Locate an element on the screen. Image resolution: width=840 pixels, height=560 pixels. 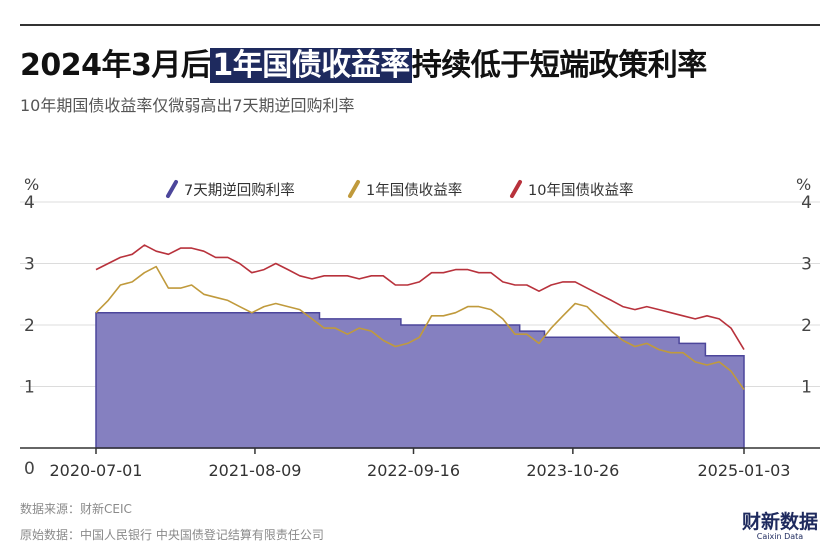
x-tick-label: 2021-08-09 is located at coordinates (254, 470).